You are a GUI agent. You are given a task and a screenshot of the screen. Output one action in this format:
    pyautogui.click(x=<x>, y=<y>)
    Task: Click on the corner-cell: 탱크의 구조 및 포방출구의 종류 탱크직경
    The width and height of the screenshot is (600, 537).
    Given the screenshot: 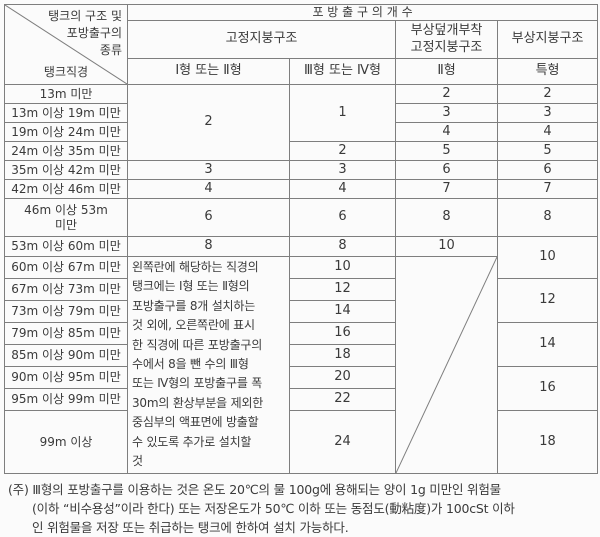 What is the action you would take?
    pyautogui.click(x=66, y=44)
    